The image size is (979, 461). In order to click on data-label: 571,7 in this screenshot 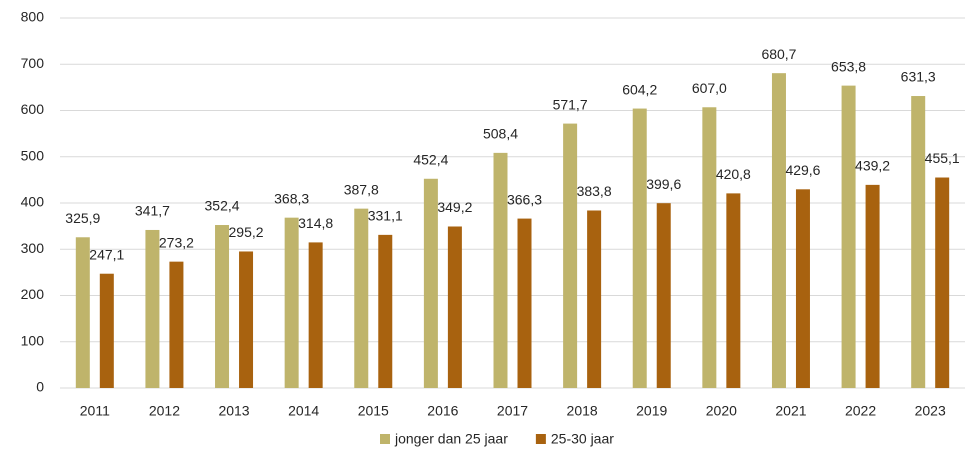, I will do `click(570, 104)`.